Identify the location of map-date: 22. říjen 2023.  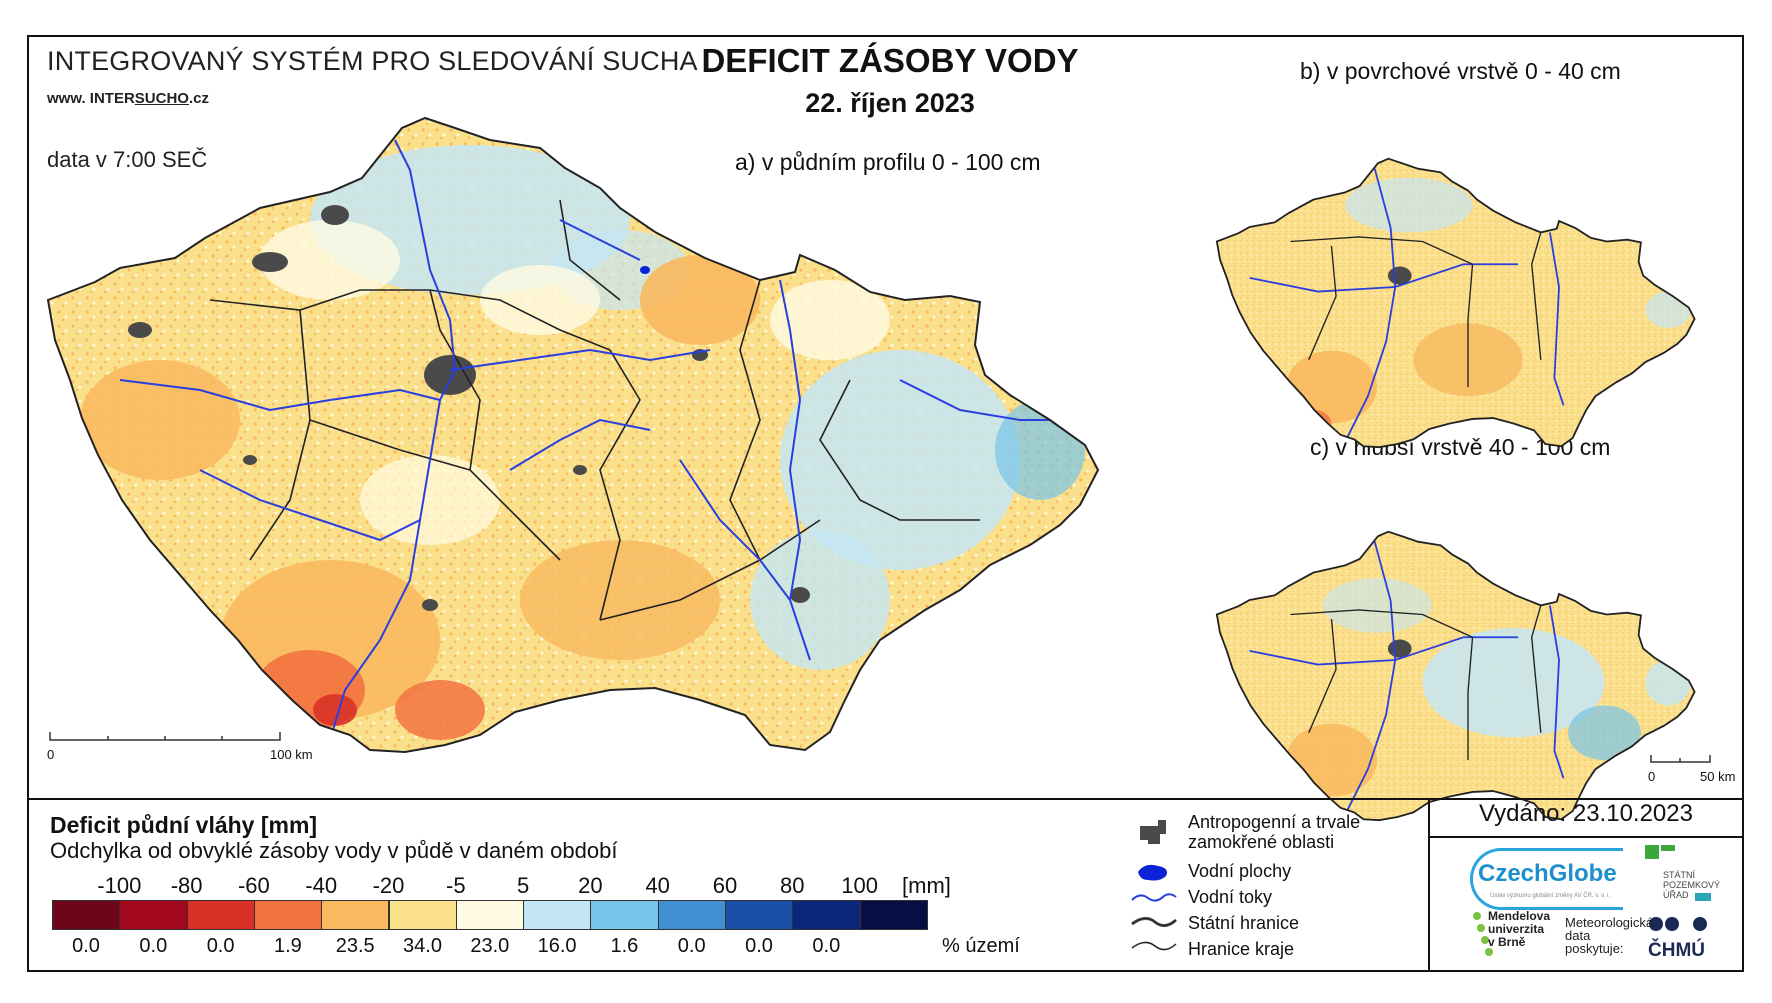
(890, 103).